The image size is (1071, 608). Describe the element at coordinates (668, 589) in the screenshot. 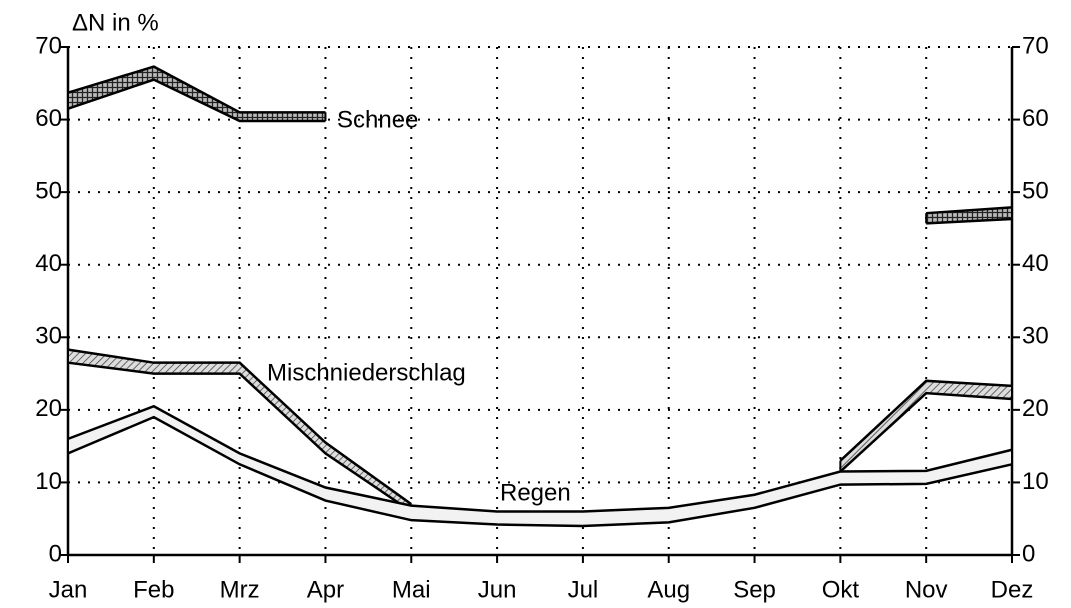

I see `x-tick-label: Aug` at that location.